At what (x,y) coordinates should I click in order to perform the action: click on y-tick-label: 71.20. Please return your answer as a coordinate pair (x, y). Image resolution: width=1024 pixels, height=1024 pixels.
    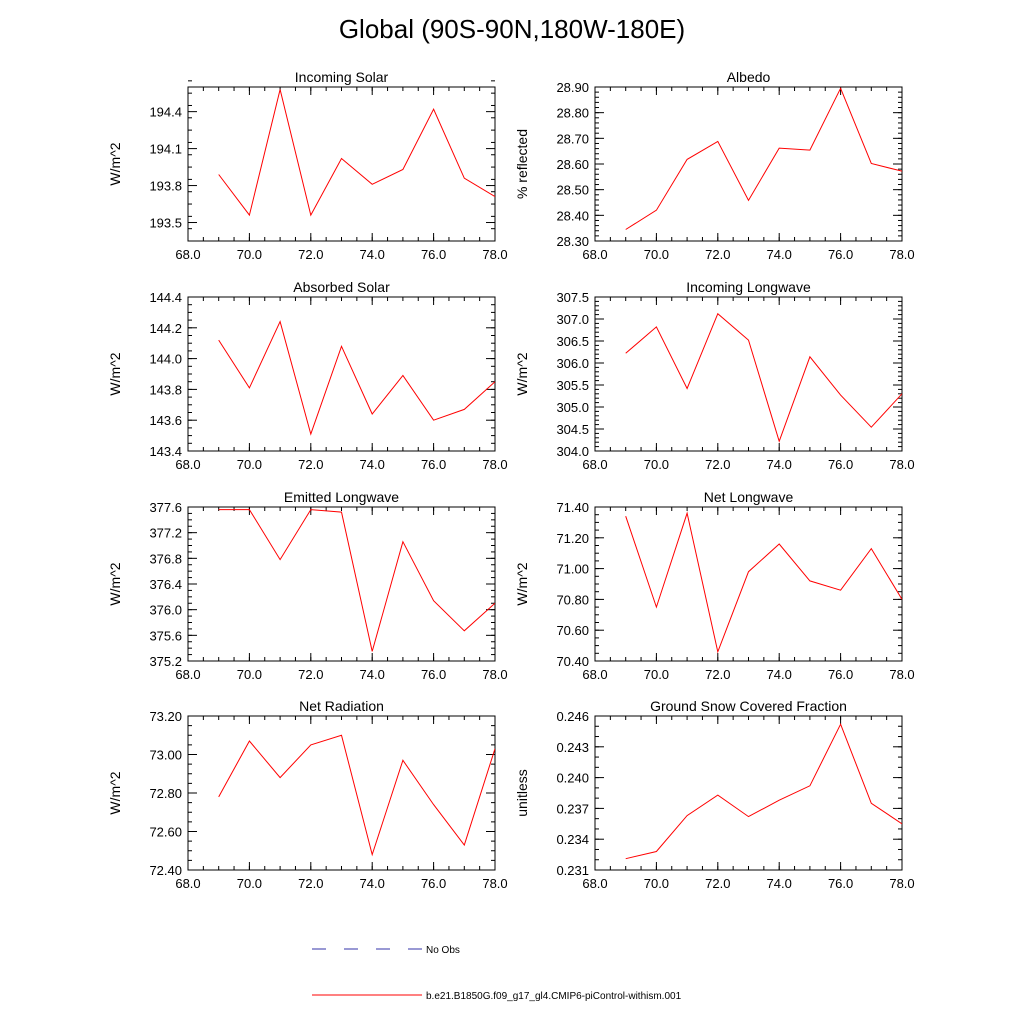
    Looking at the image, I should click on (572, 538).